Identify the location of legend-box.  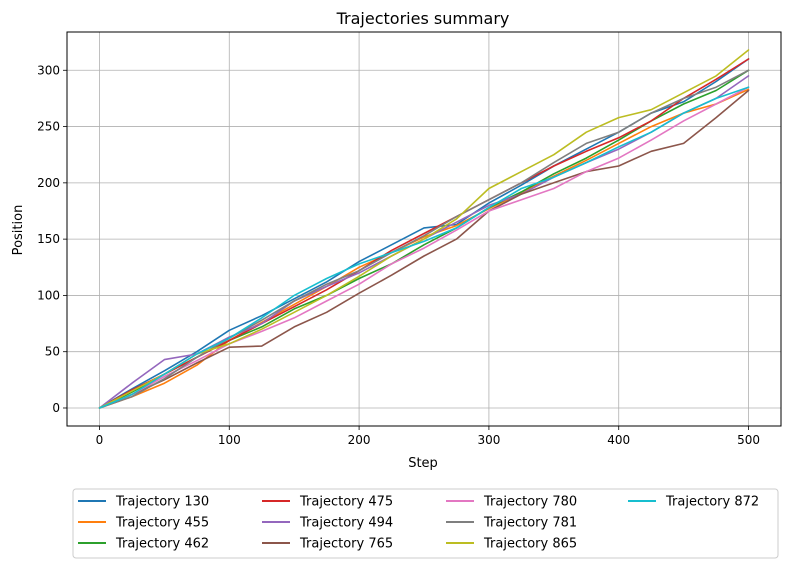
(425, 523).